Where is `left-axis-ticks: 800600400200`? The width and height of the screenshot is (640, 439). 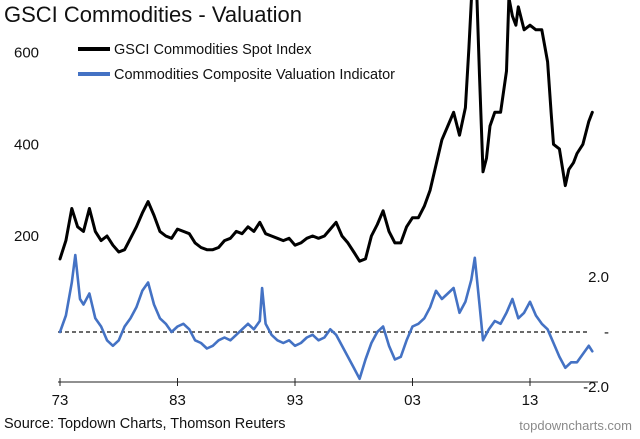
left-axis-ticks: 800600400200 is located at coordinates (26, 145).